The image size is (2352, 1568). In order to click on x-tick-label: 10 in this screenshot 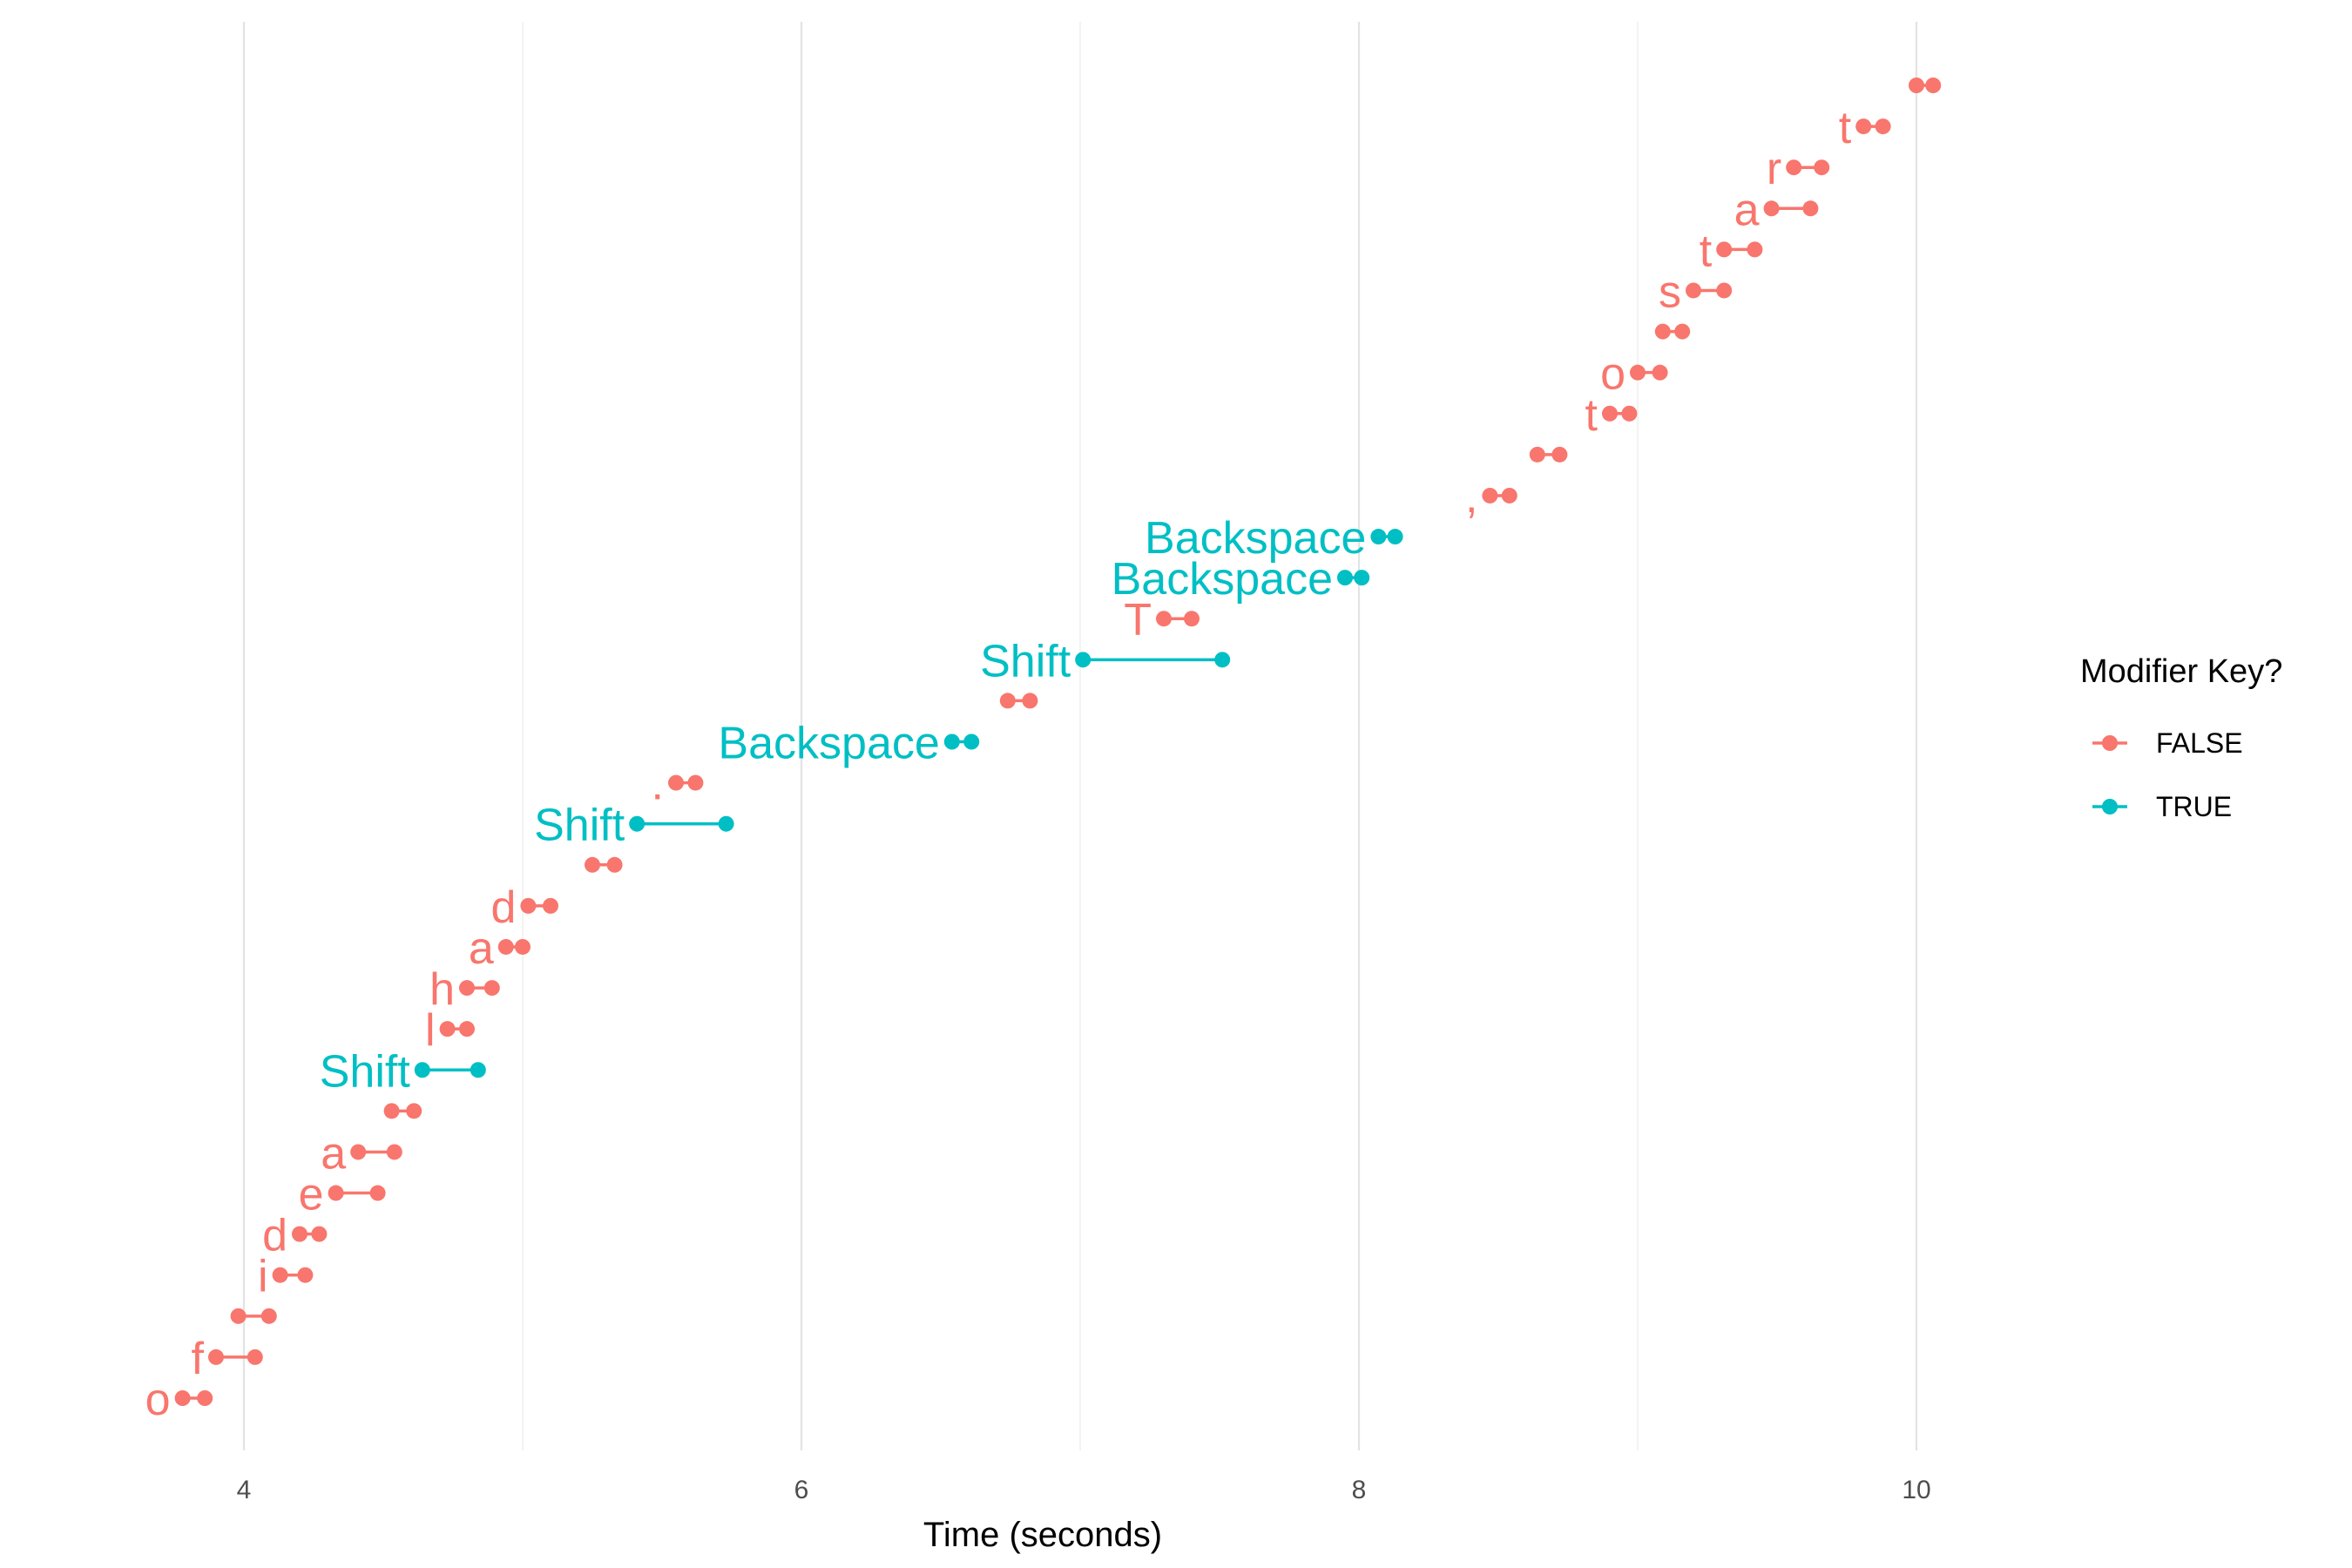, I will do `click(1916, 1490)`.